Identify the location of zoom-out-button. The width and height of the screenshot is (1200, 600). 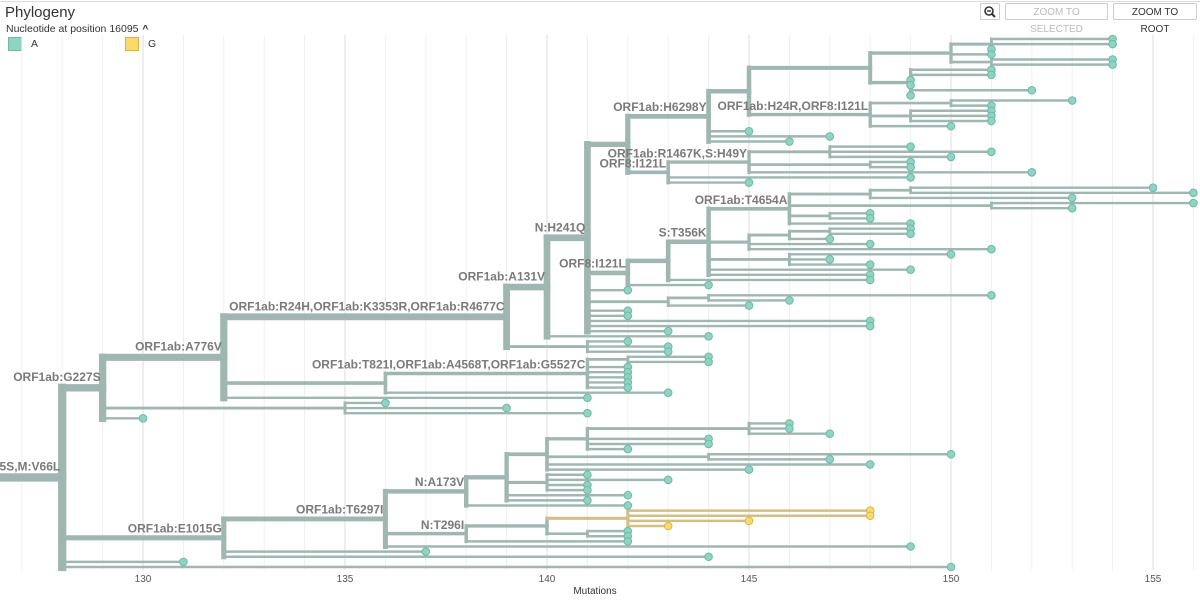
(990, 11).